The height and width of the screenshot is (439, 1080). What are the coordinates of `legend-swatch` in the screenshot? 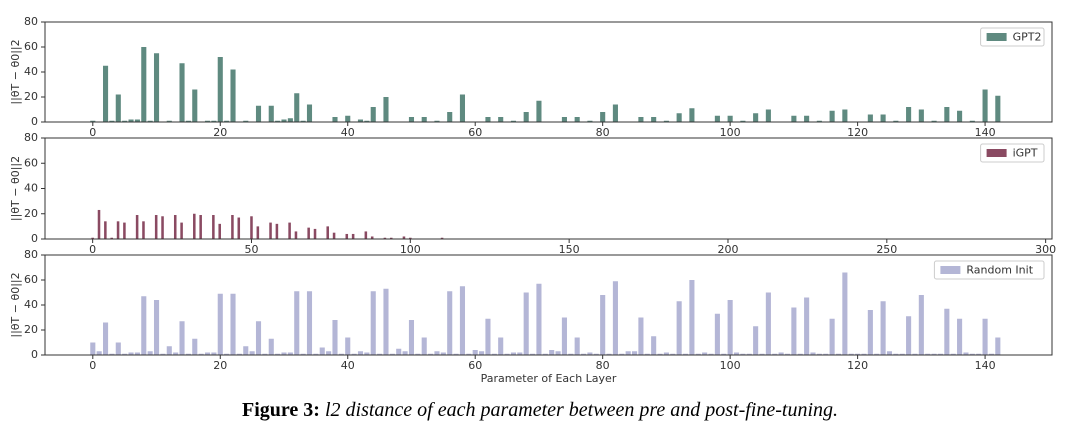 It's located at (996, 37).